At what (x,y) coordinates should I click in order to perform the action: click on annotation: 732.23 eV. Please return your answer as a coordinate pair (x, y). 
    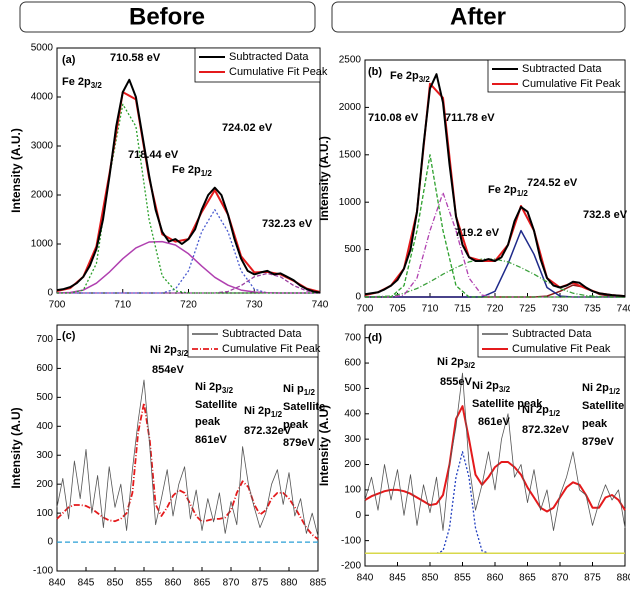
    Looking at the image, I should click on (287, 224).